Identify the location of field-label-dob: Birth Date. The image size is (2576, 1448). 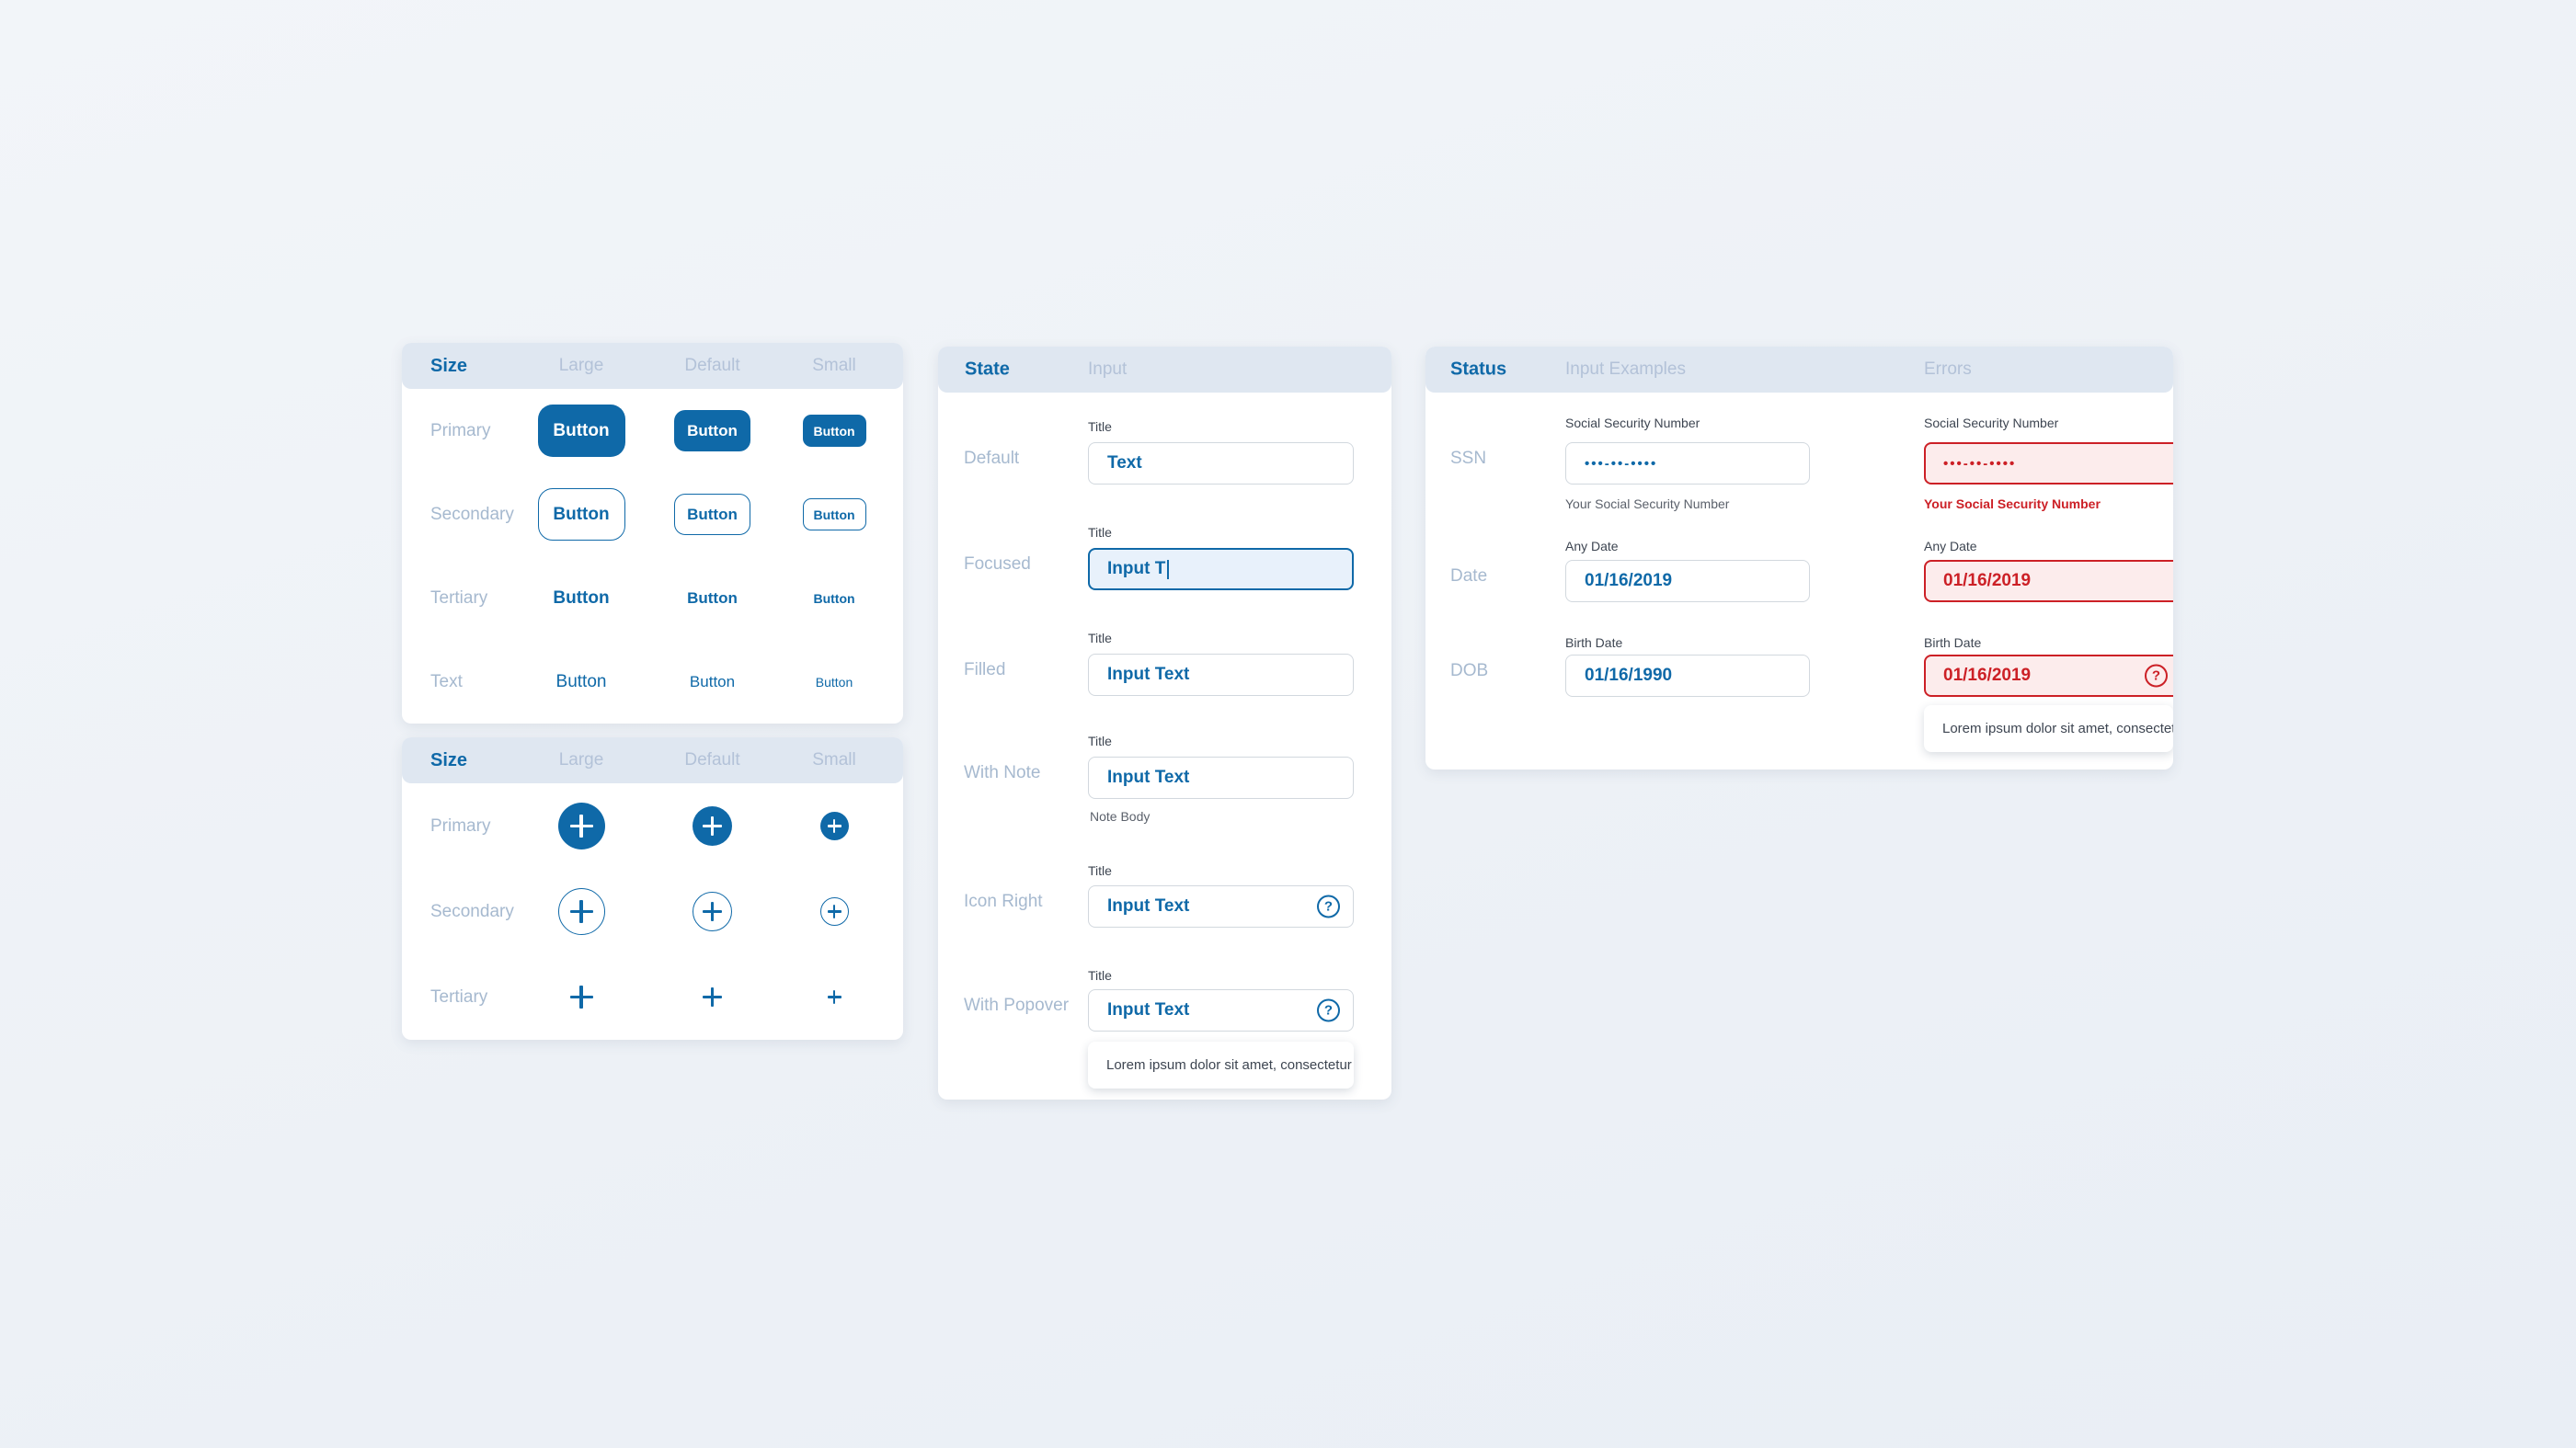
(1594, 643).